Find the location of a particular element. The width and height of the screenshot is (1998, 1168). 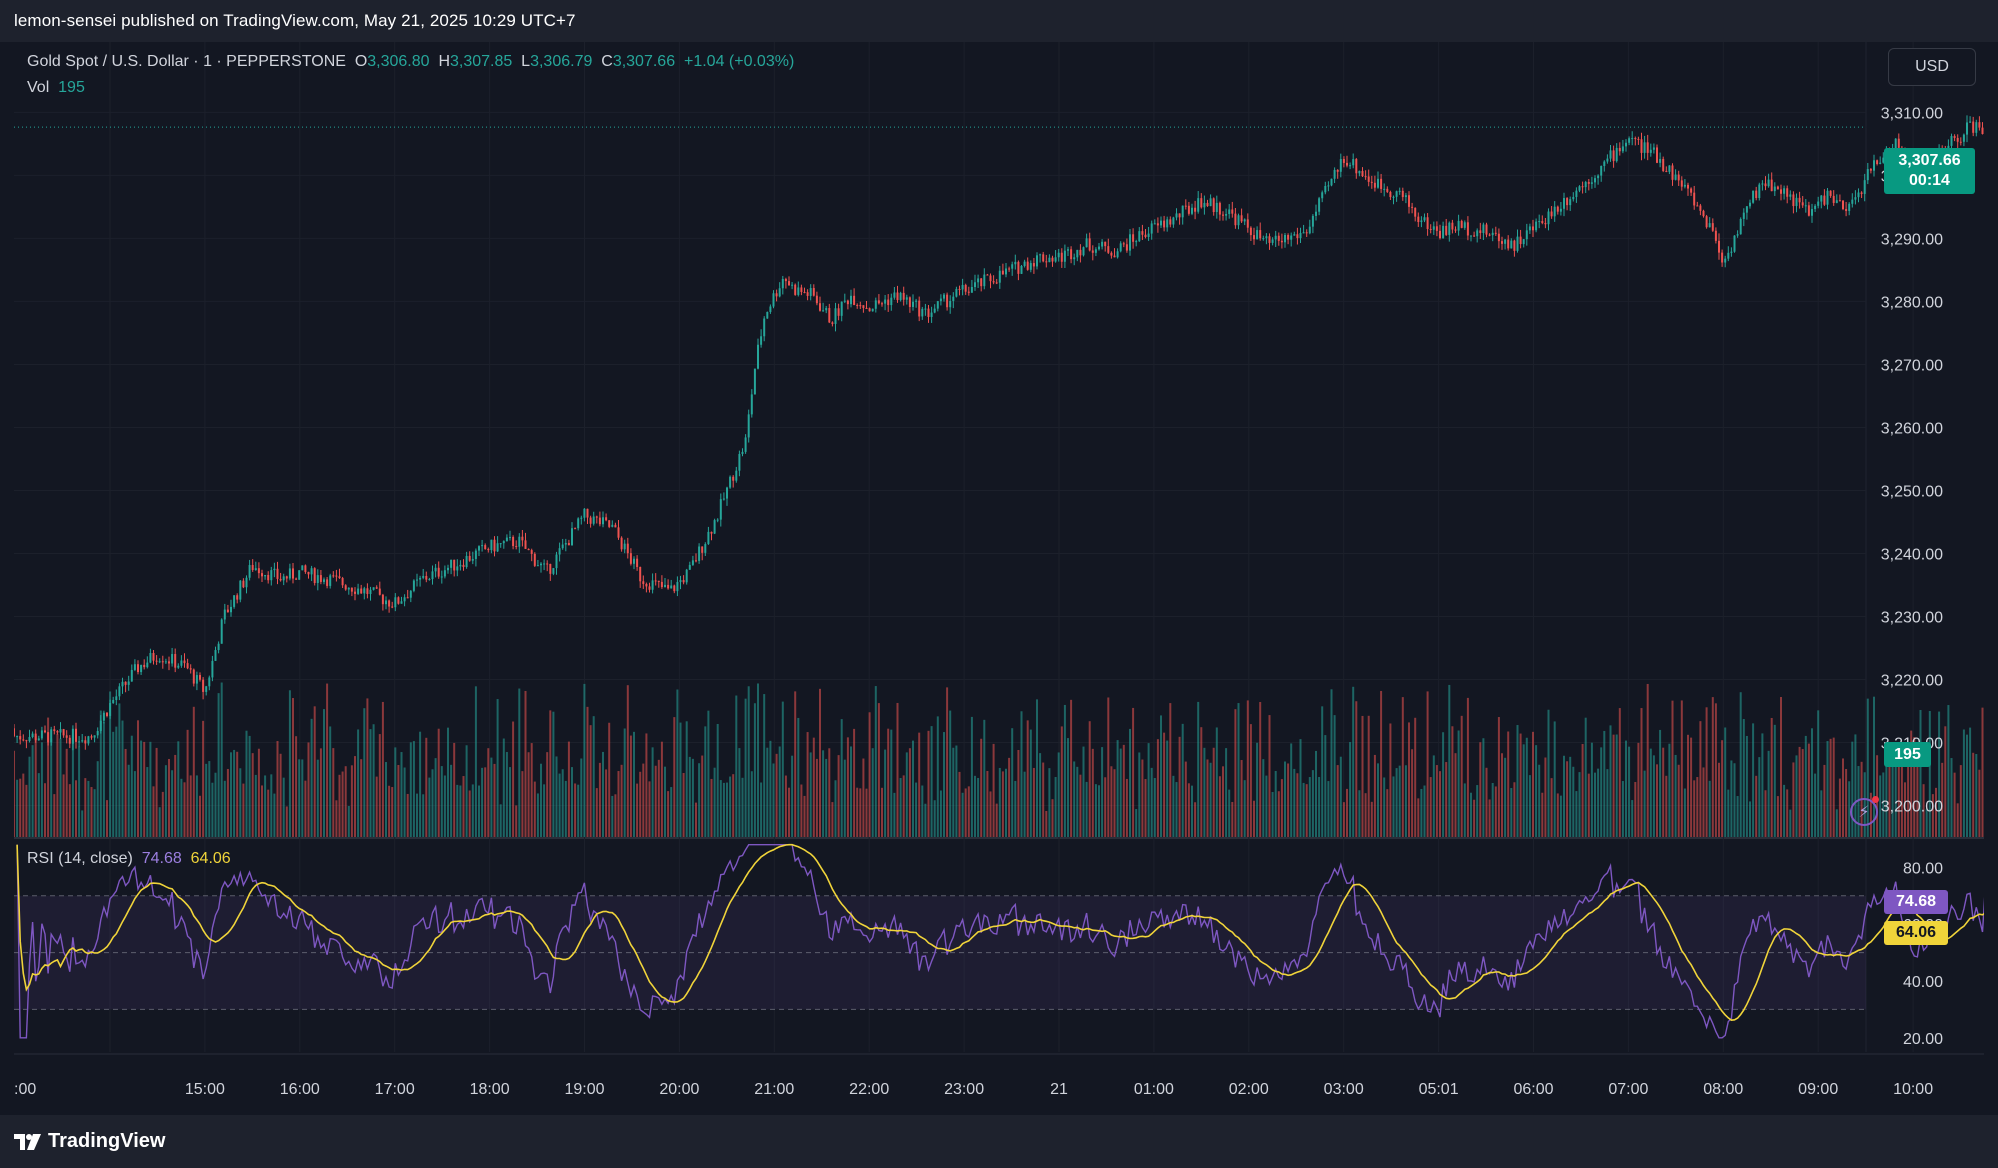

volume-label: Vol is located at coordinates (38, 87).